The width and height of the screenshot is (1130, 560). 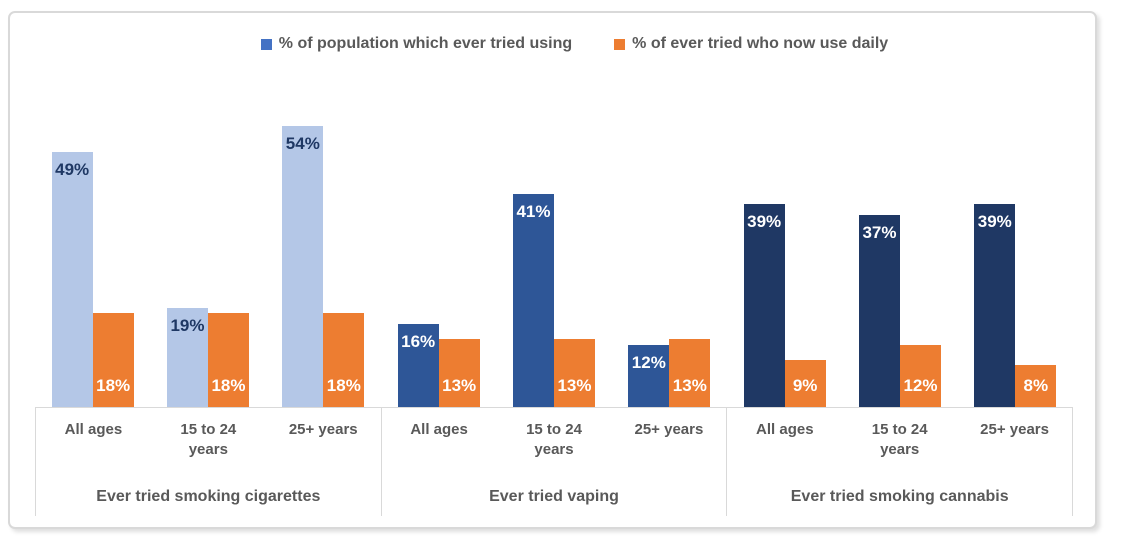 I want to click on bar-daily: 8%, so click(x=1036, y=386).